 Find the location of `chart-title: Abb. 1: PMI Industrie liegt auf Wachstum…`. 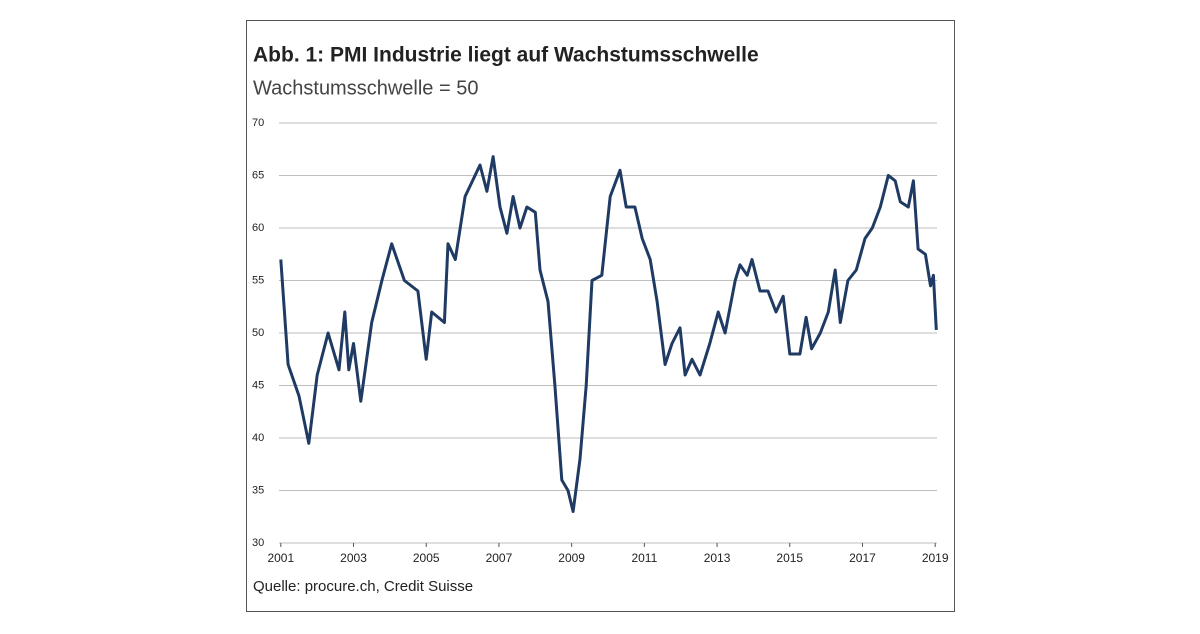

chart-title: Abb. 1: PMI Industrie liegt auf Wachstum… is located at coordinates (506, 55).